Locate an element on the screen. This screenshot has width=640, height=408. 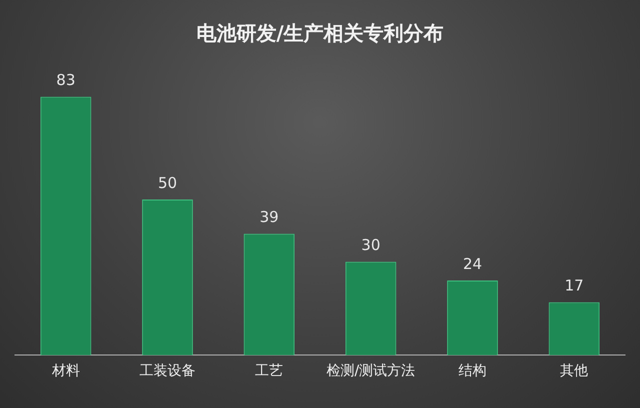
x-tick-label: 工装设备 is located at coordinates (168, 371).